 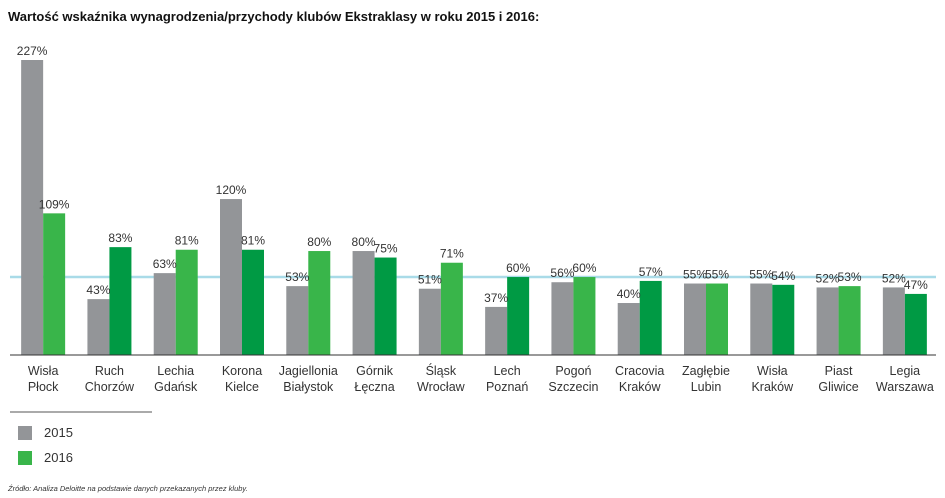 I want to click on data-label-2015-10: 55%, so click(x=695, y=275).